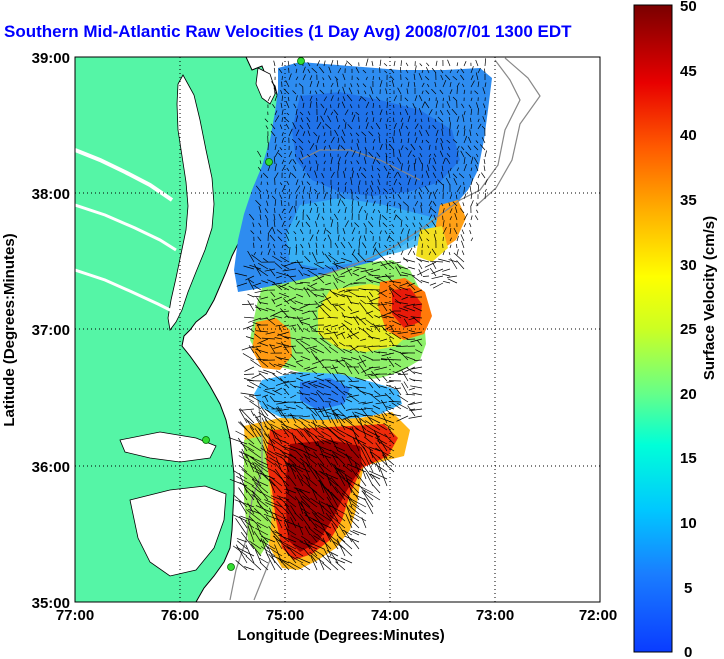  Describe the element at coordinates (178, 531) in the screenshot. I see `pamlico-sound` at that location.